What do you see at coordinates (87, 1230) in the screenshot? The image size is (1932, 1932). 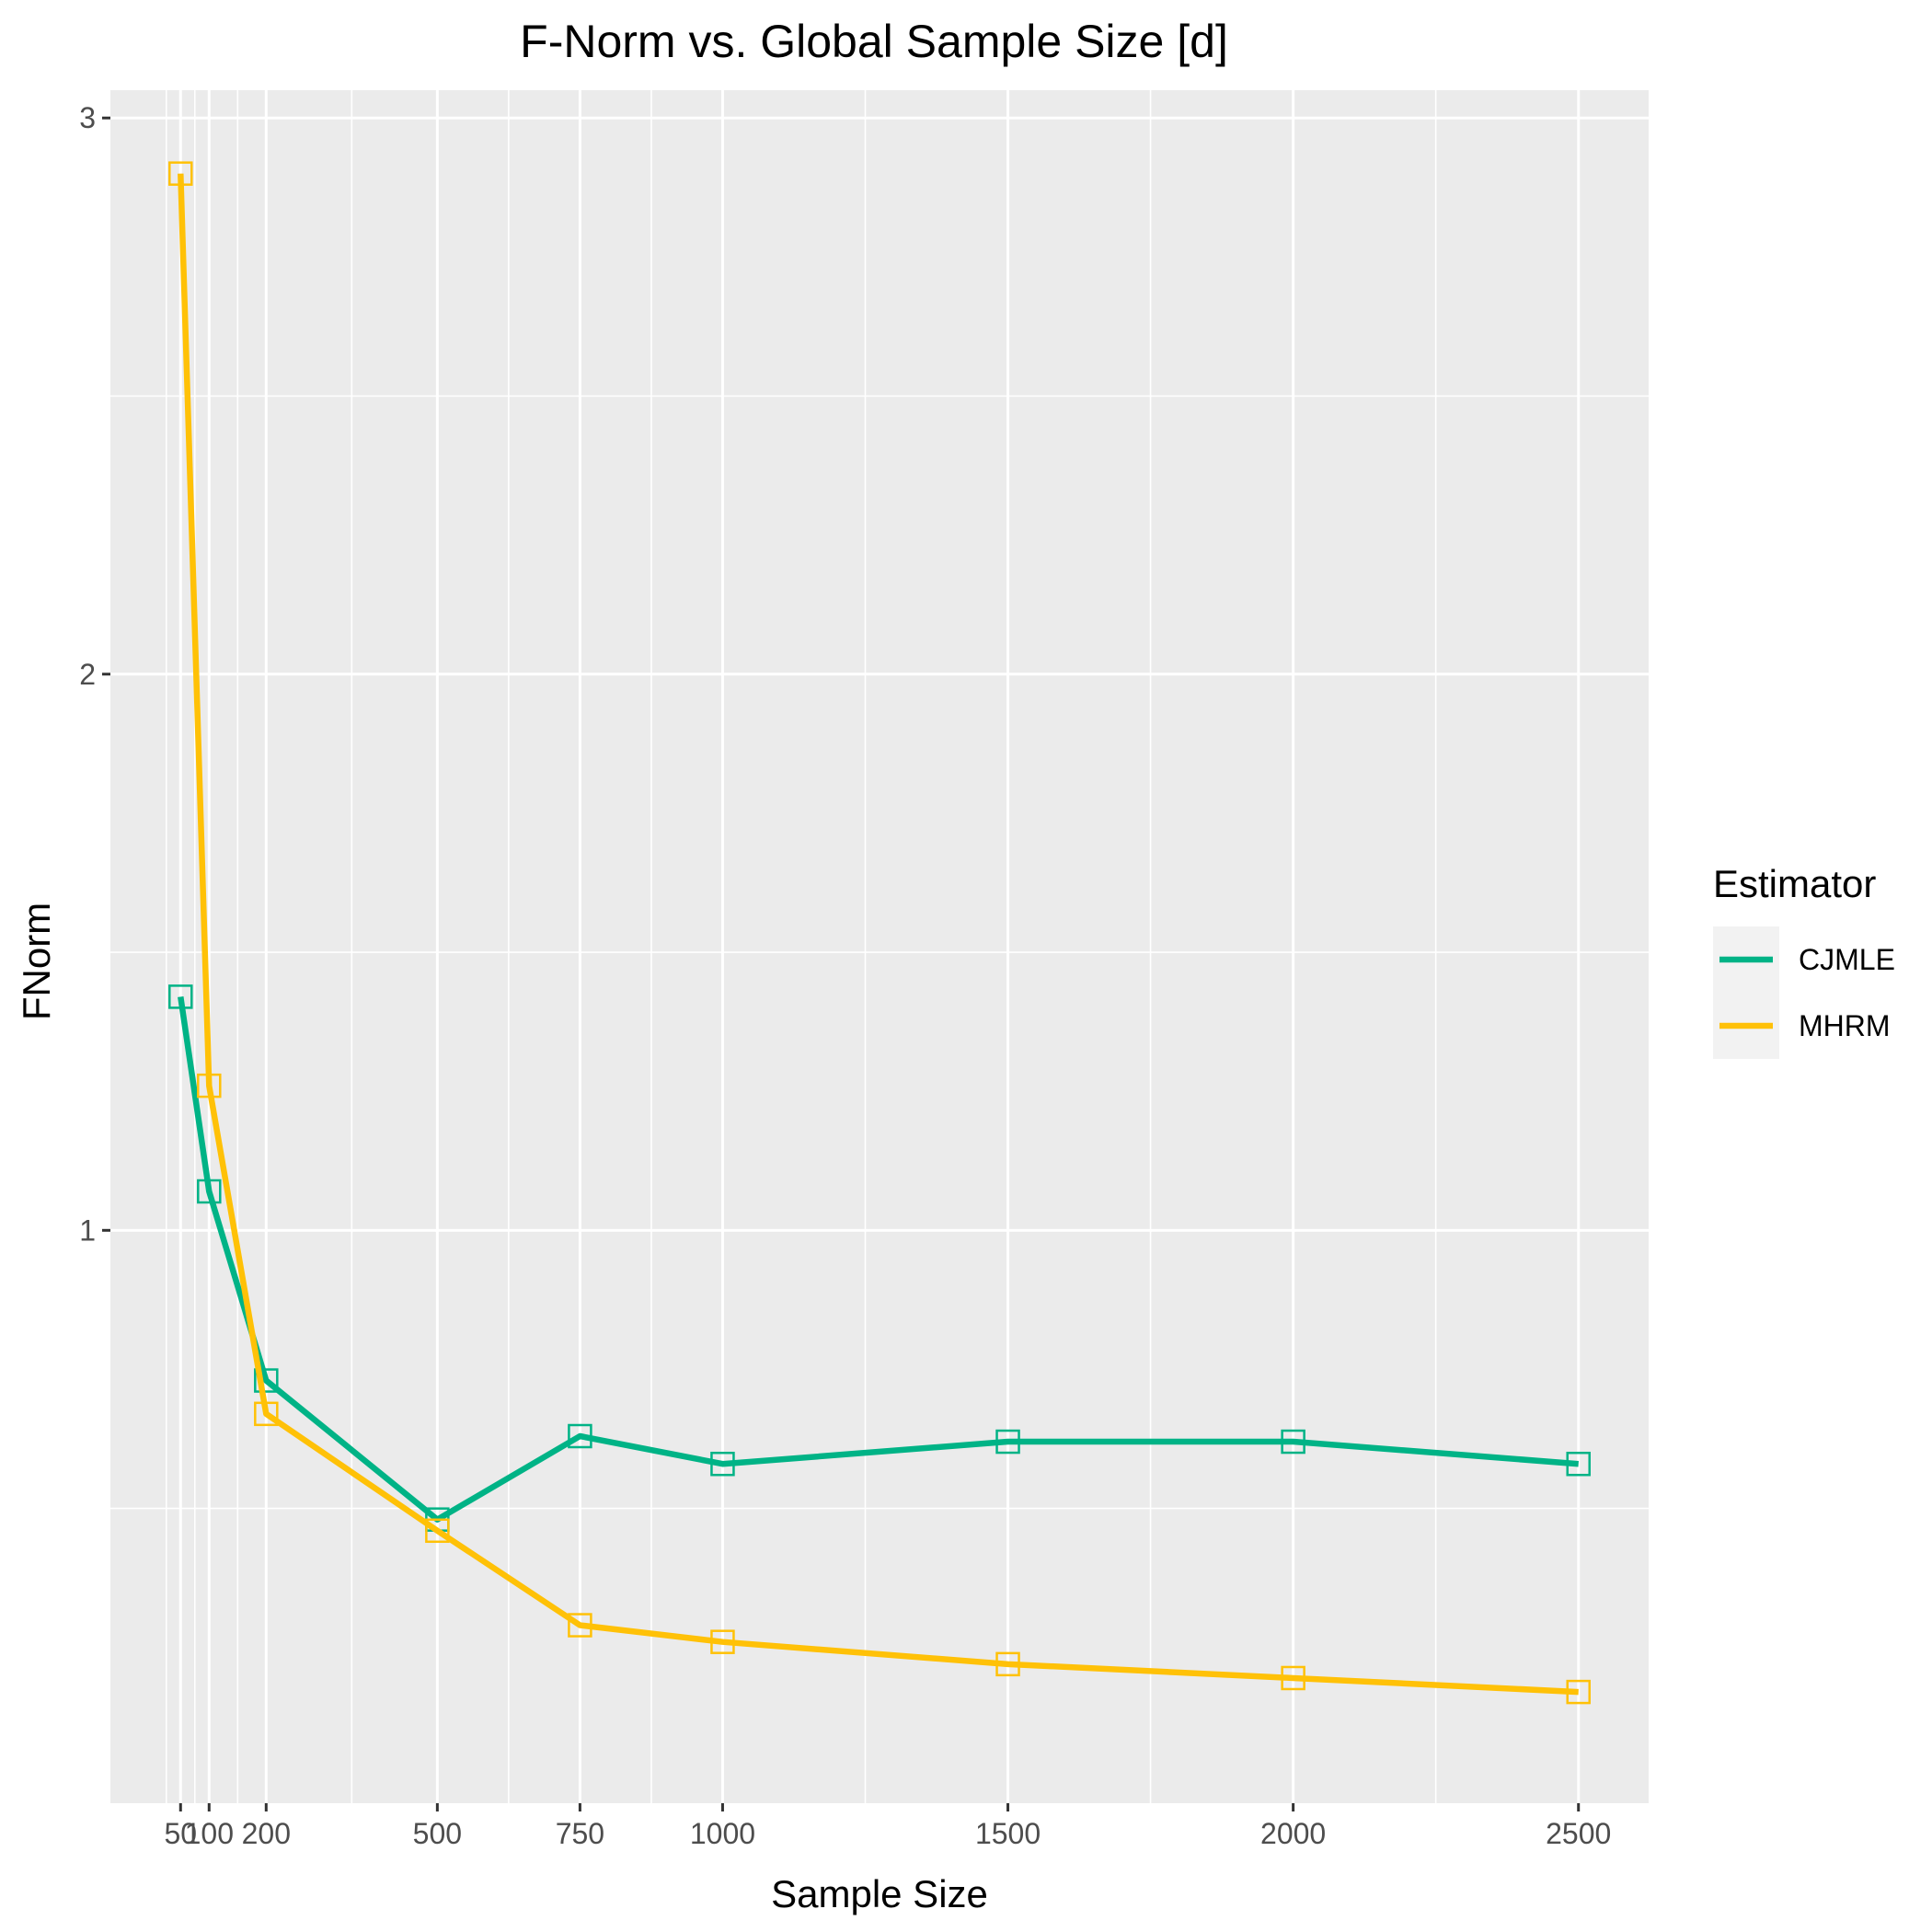 I see `y-tick-label: 1` at bounding box center [87, 1230].